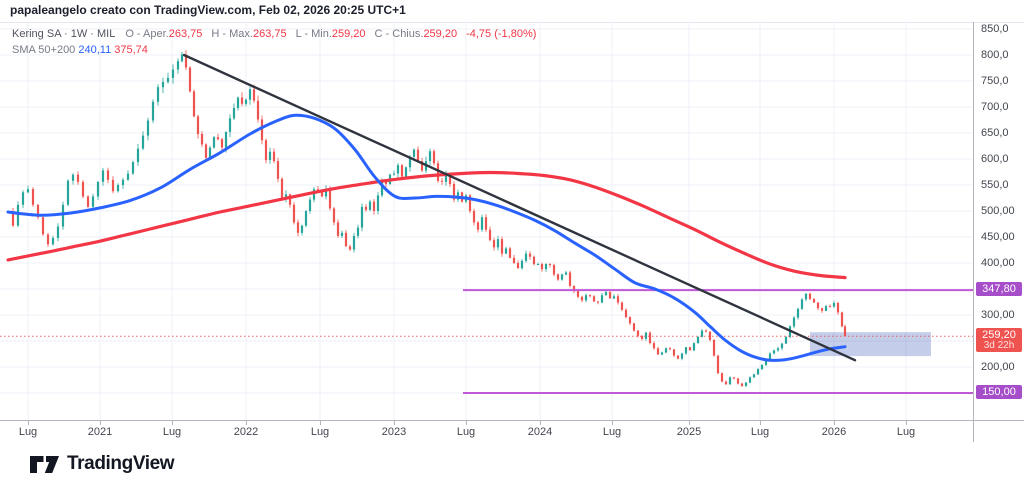 The image size is (1024, 492). I want to click on level-price-badge: 347,80, so click(999, 289).